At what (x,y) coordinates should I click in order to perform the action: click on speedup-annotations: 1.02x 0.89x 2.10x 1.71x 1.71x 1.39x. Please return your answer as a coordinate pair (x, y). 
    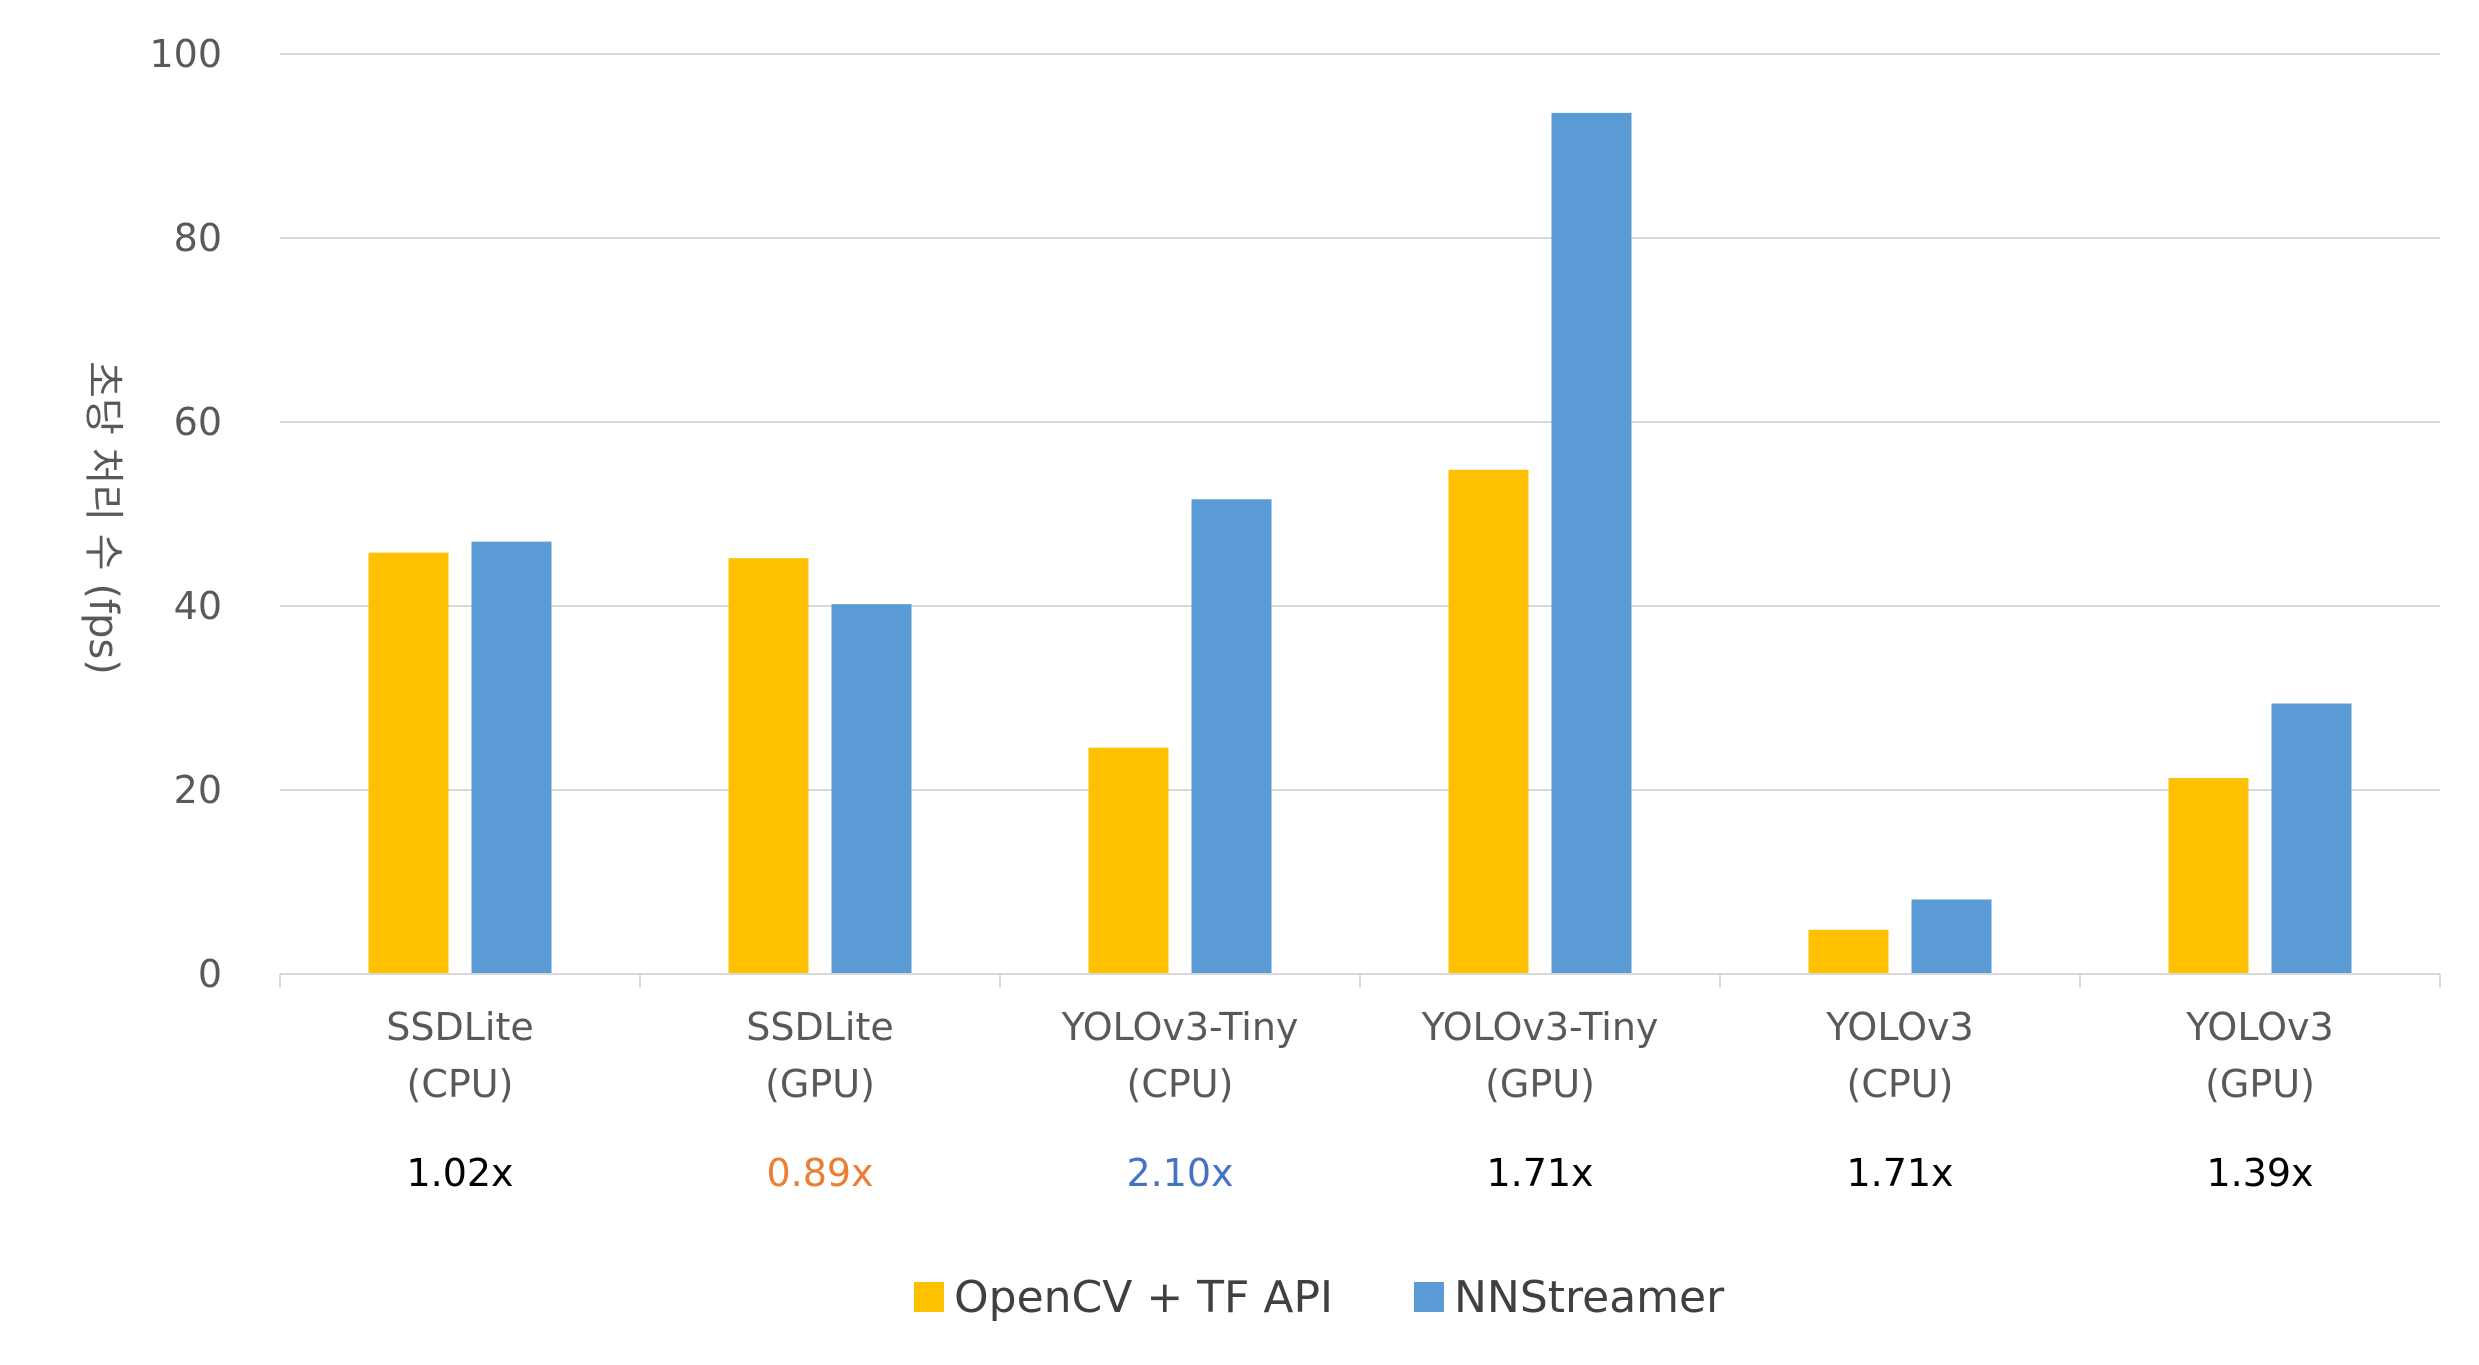
    Looking at the image, I should click on (1359, 1173).